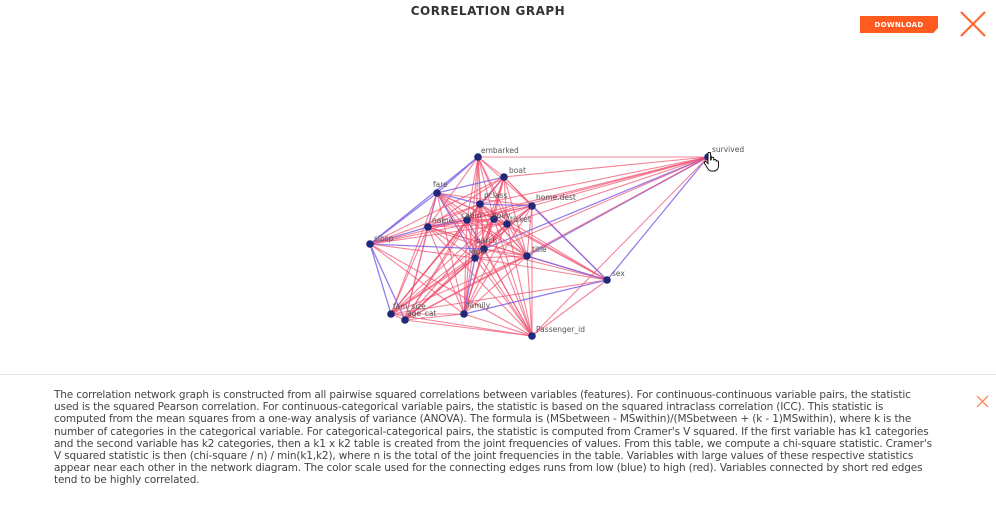  I want to click on graph-node-label-pclass: pclass, so click(495, 195).